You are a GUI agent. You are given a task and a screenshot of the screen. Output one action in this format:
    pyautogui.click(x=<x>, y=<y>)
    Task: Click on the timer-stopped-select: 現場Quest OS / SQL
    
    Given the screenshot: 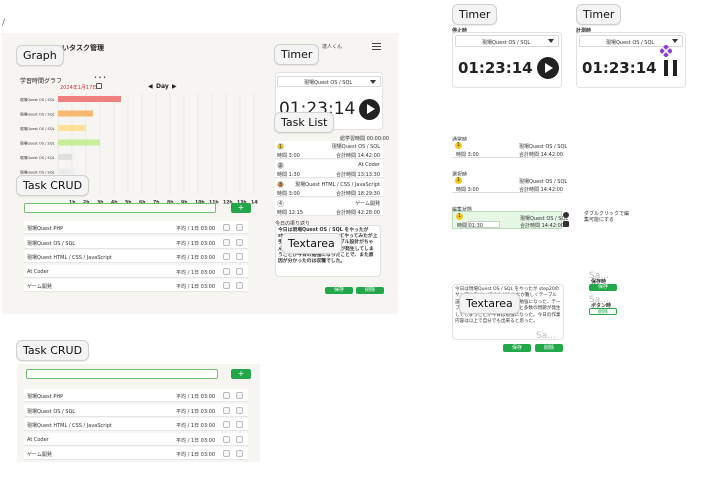 What is the action you would take?
    pyautogui.click(x=507, y=41)
    